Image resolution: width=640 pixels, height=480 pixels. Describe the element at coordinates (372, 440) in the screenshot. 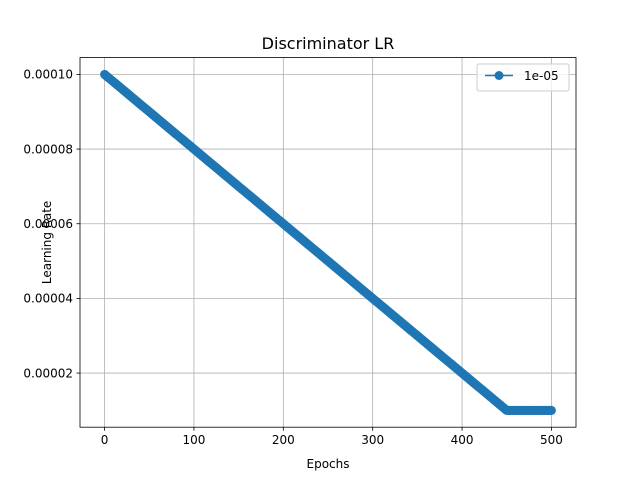

I see `x-tick-label: 300` at that location.